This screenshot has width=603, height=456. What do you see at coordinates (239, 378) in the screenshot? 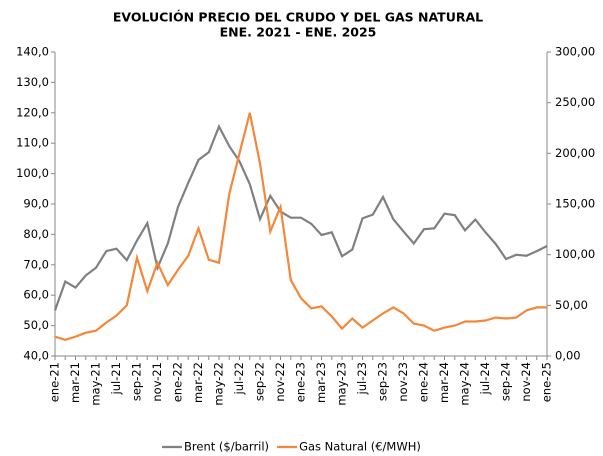
I see `x-tick-label: jul-22` at bounding box center [239, 378].